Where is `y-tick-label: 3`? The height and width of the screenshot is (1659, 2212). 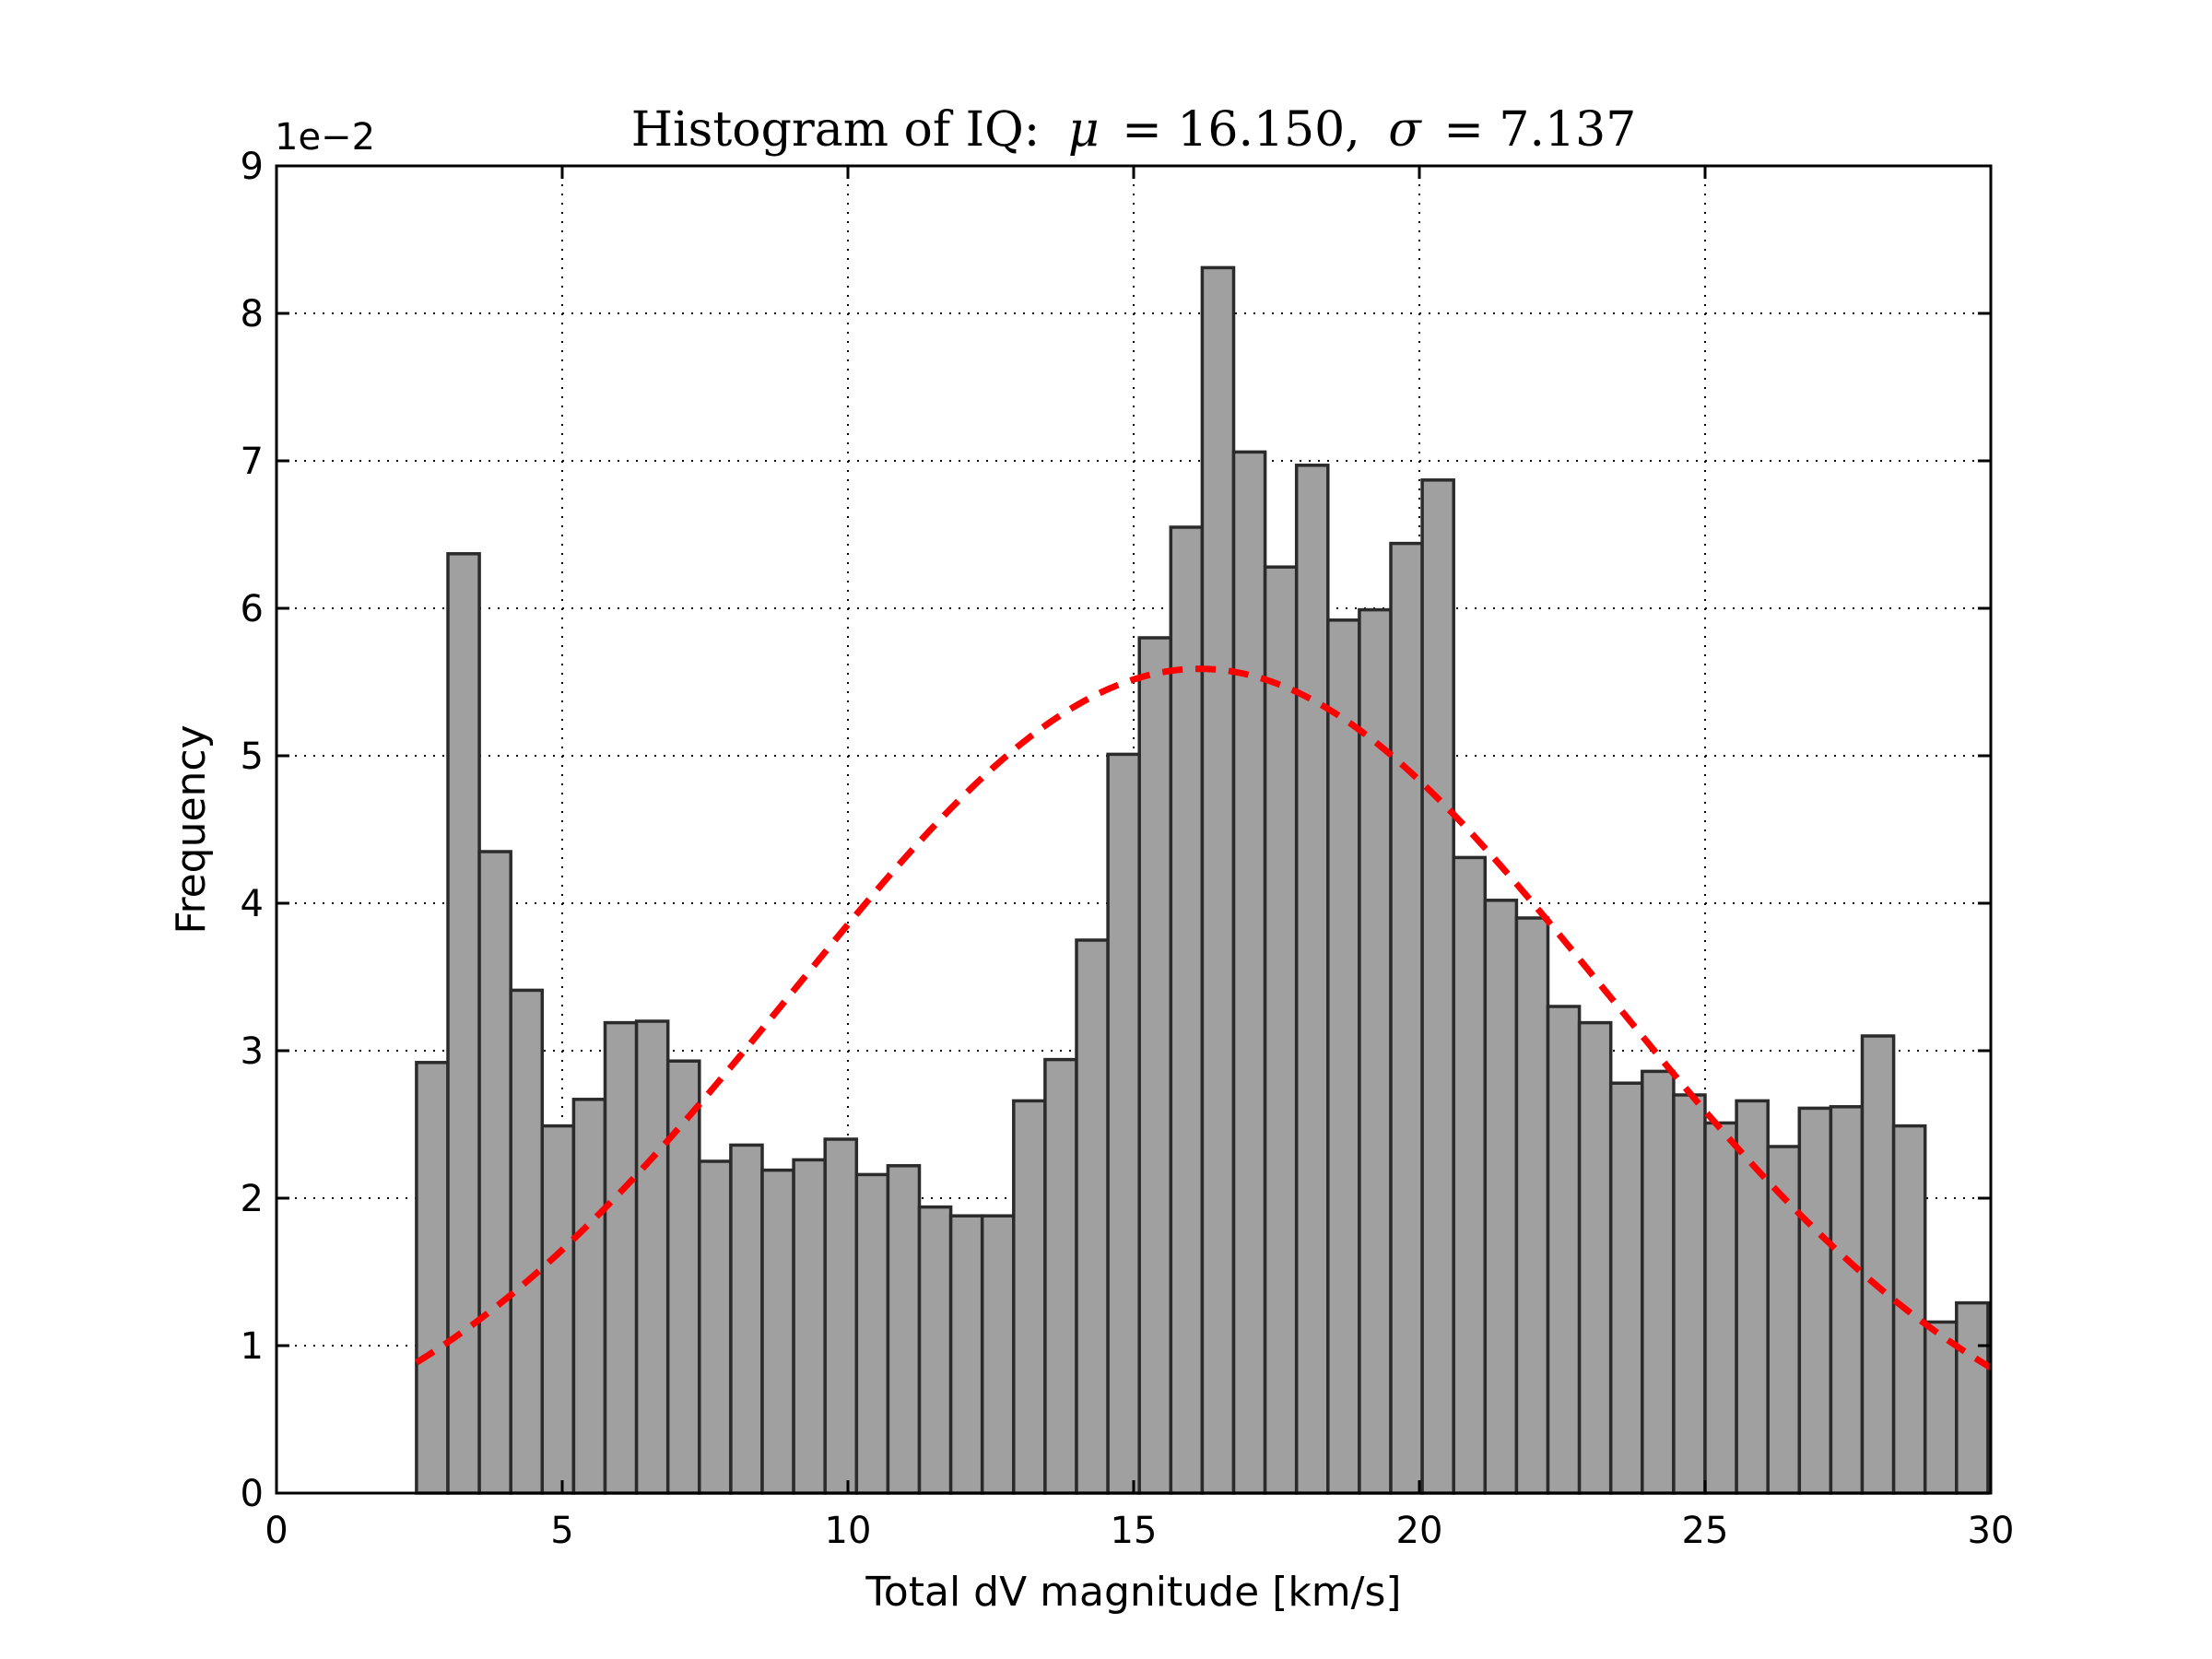 y-tick-label: 3 is located at coordinates (252, 1051).